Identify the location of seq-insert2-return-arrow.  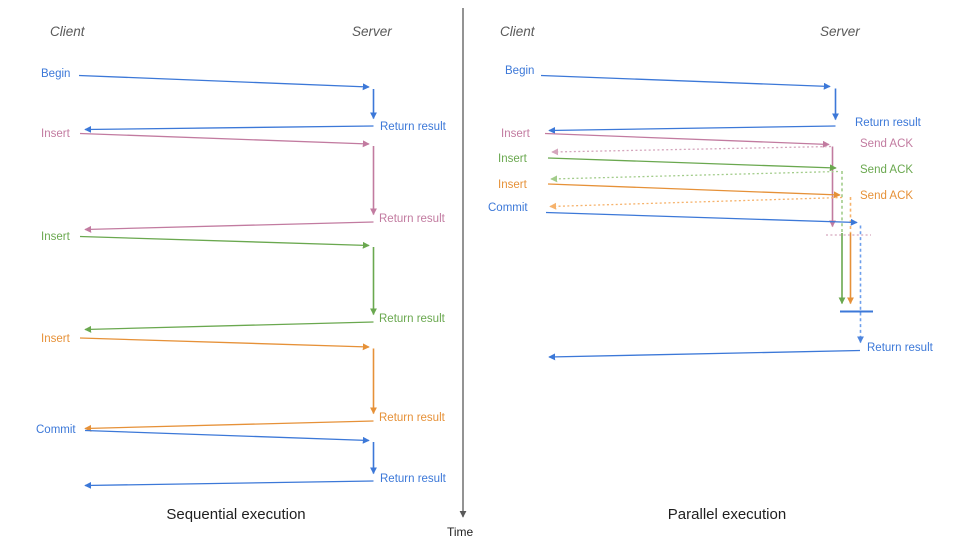
(229, 327).